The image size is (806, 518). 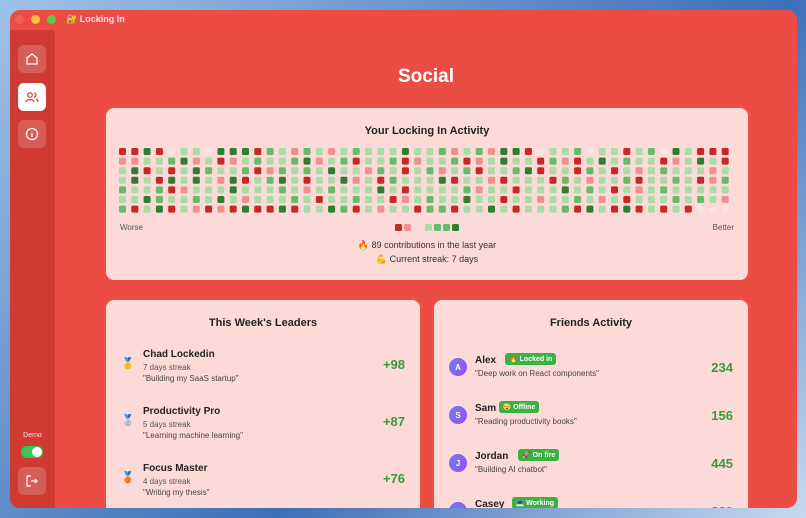 I want to click on friend-note: "Reading productivity books", so click(x=526, y=421).